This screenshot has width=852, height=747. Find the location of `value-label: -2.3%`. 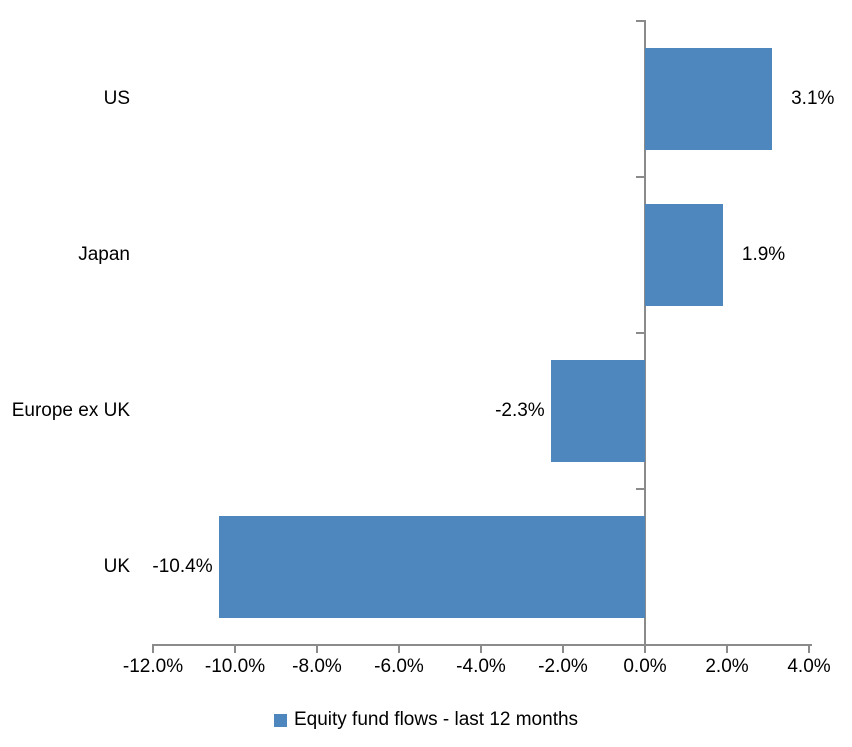

value-label: -2.3% is located at coordinates (520, 410).